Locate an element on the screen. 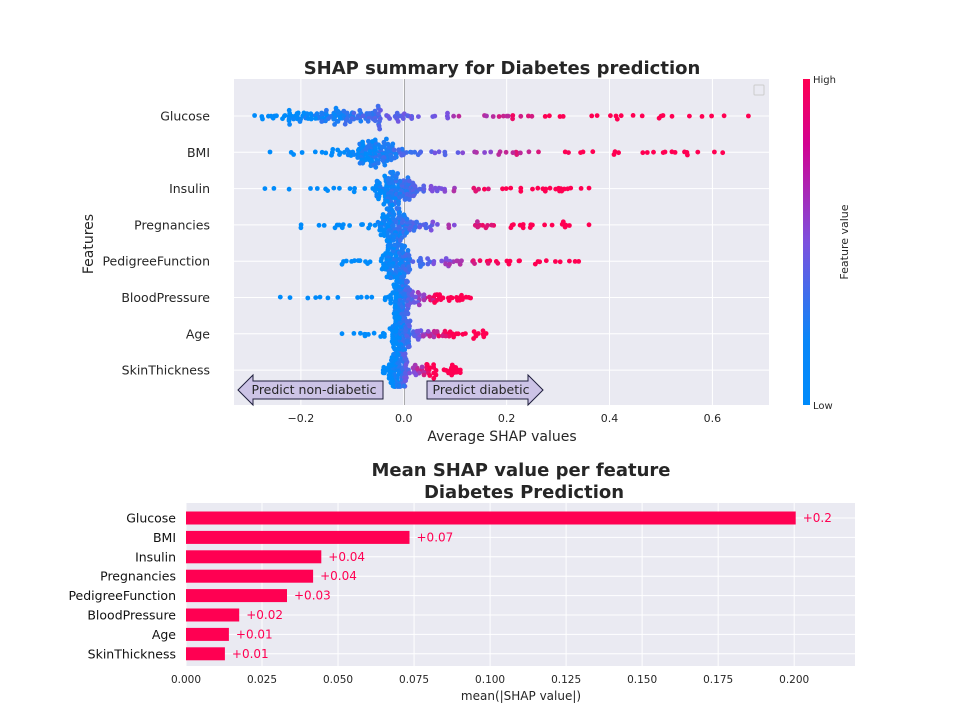 This screenshot has width=960, height=720. bottom-bars: +0.2 +0.07 +0.04 +0.04 +0.03 +0.02 +0.01 +0.01 is located at coordinates (509, 586).